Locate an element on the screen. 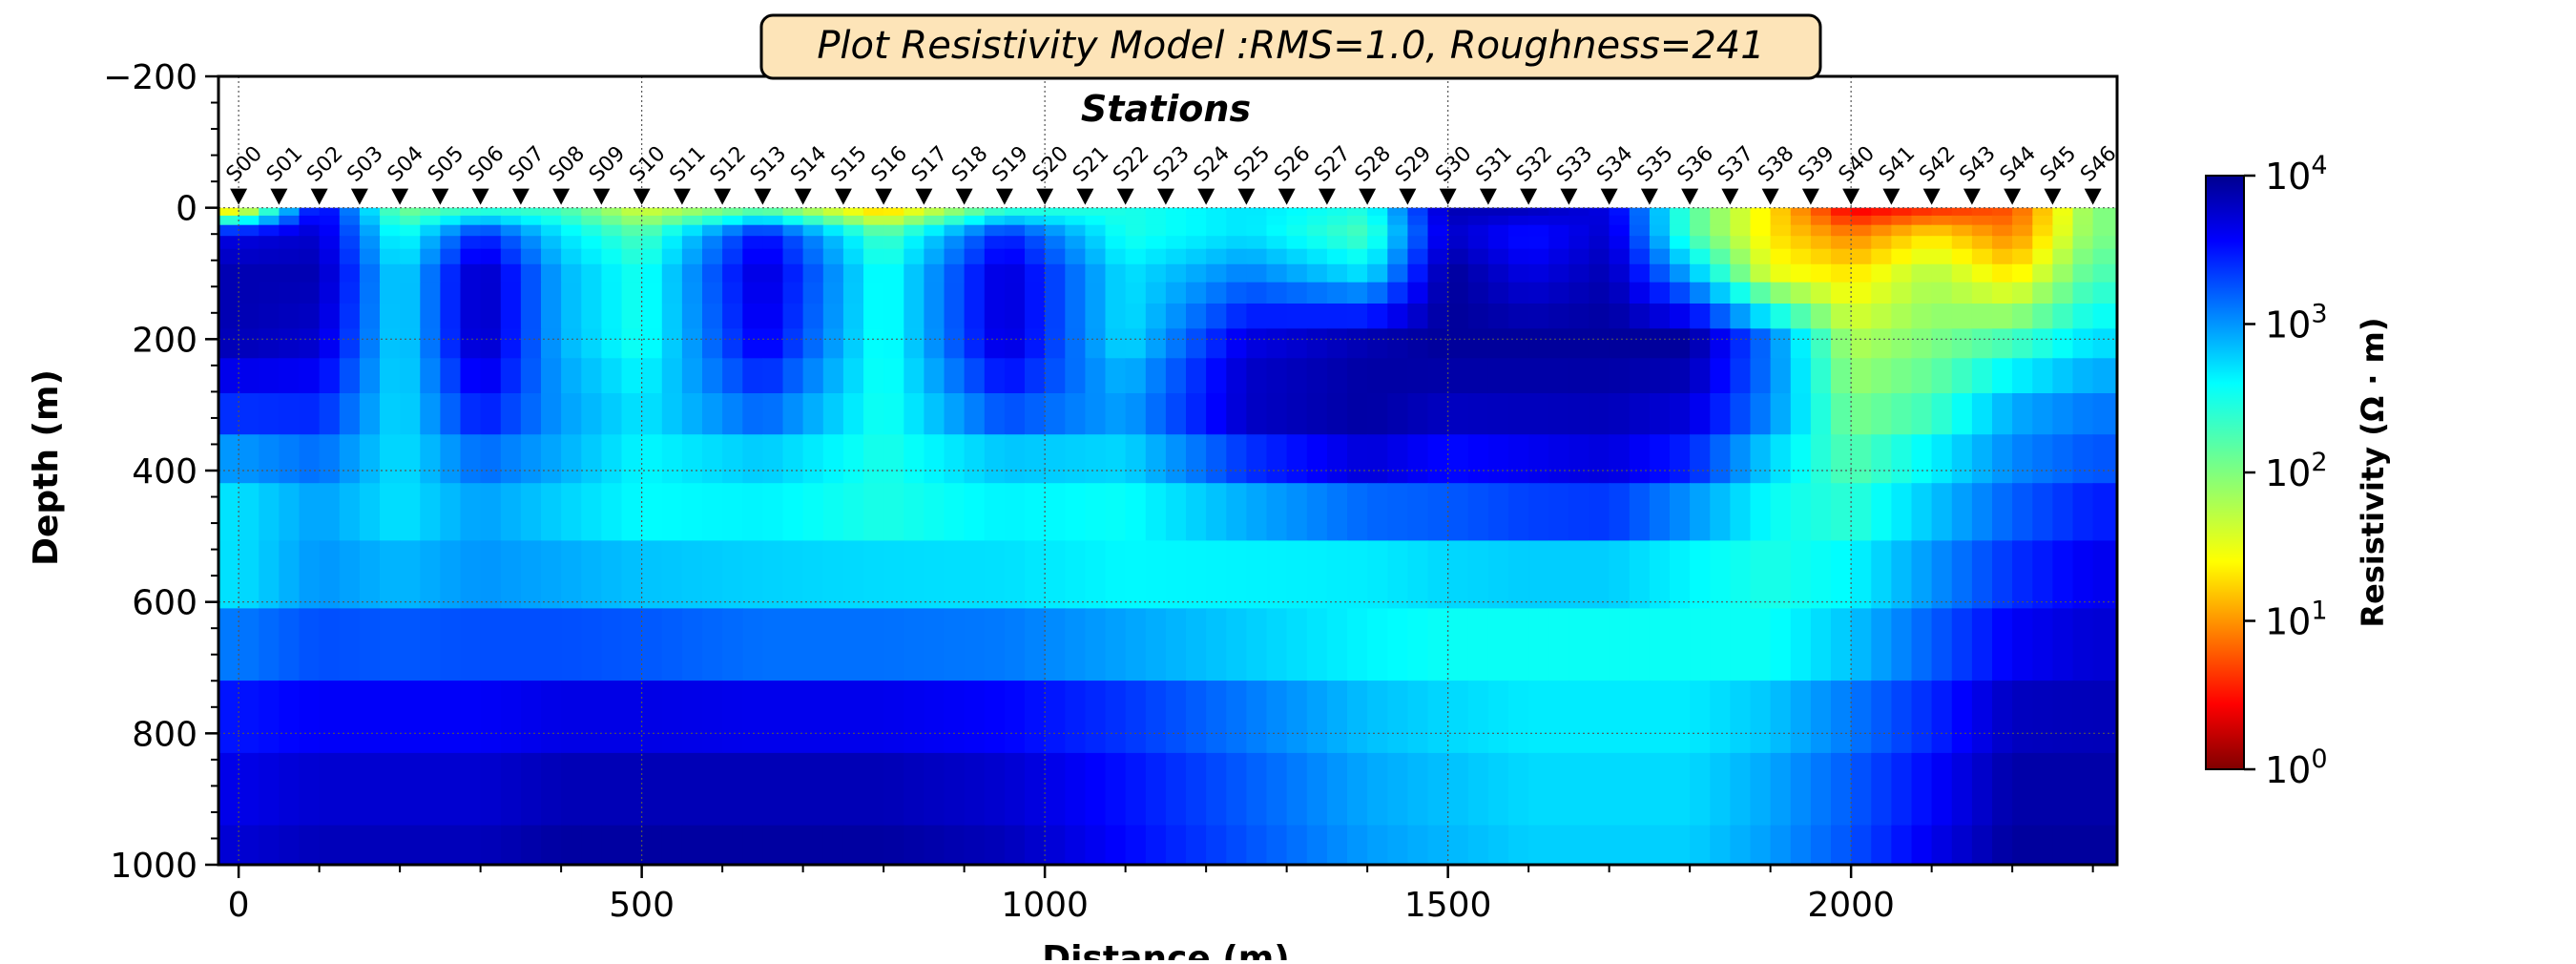  station-label: S22 is located at coordinates (1131, 164).